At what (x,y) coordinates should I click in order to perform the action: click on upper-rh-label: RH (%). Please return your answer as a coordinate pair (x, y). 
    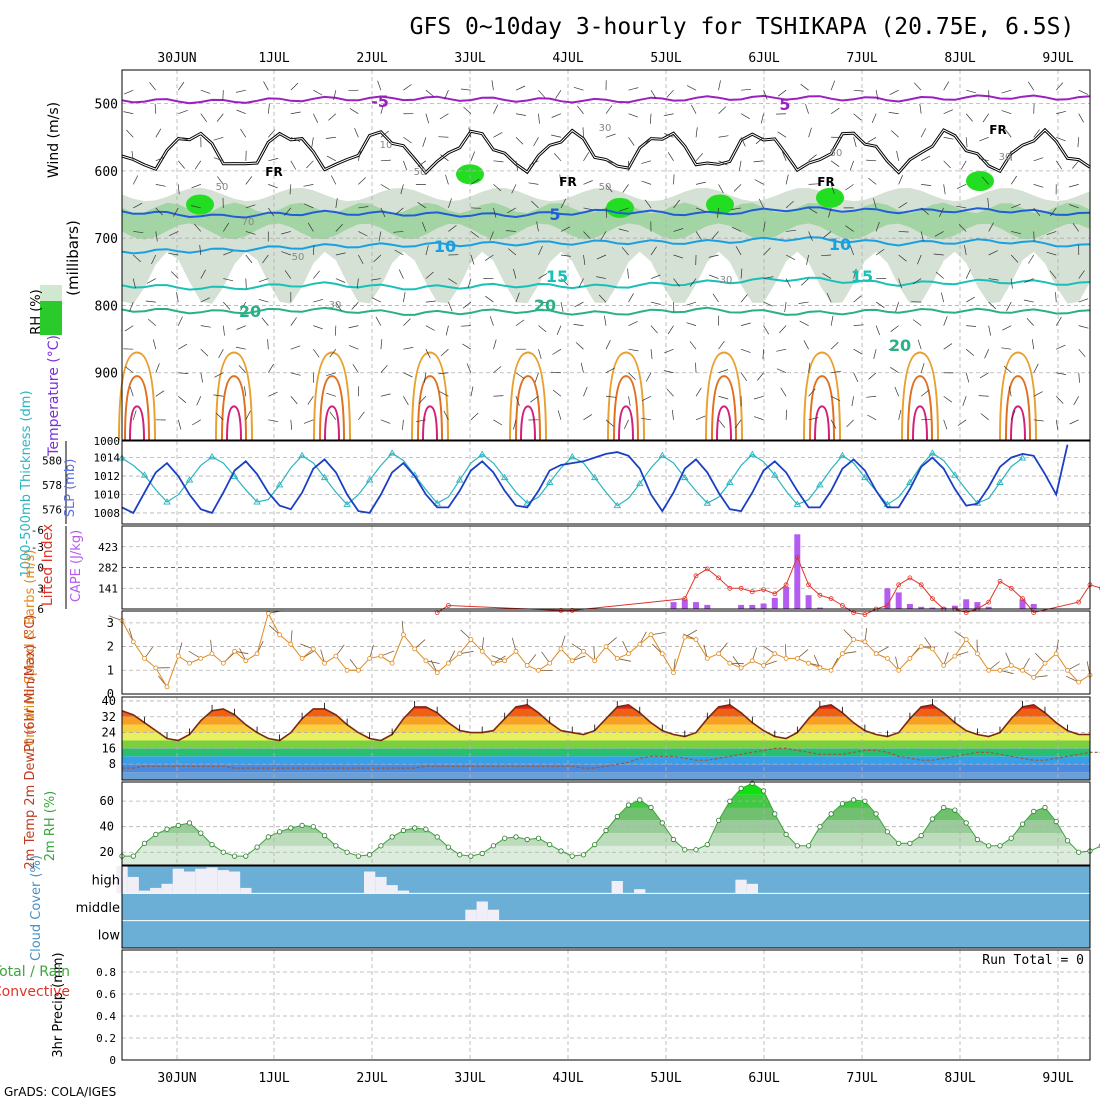
    Looking at the image, I should click on (36, 311).